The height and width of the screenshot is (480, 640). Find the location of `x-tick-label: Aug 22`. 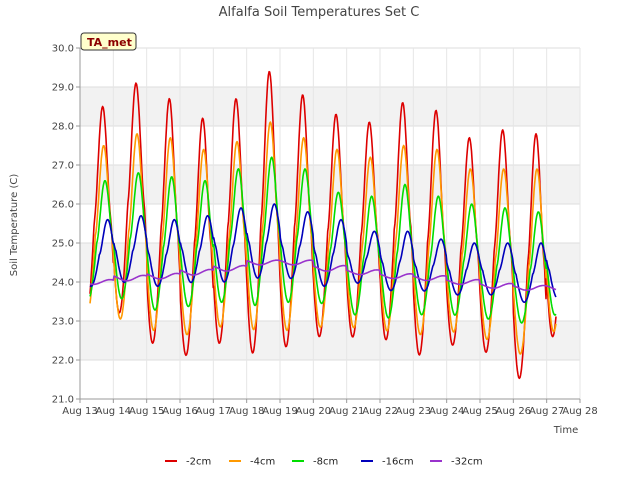

x-tick-label: Aug 22 is located at coordinates (379, 411).